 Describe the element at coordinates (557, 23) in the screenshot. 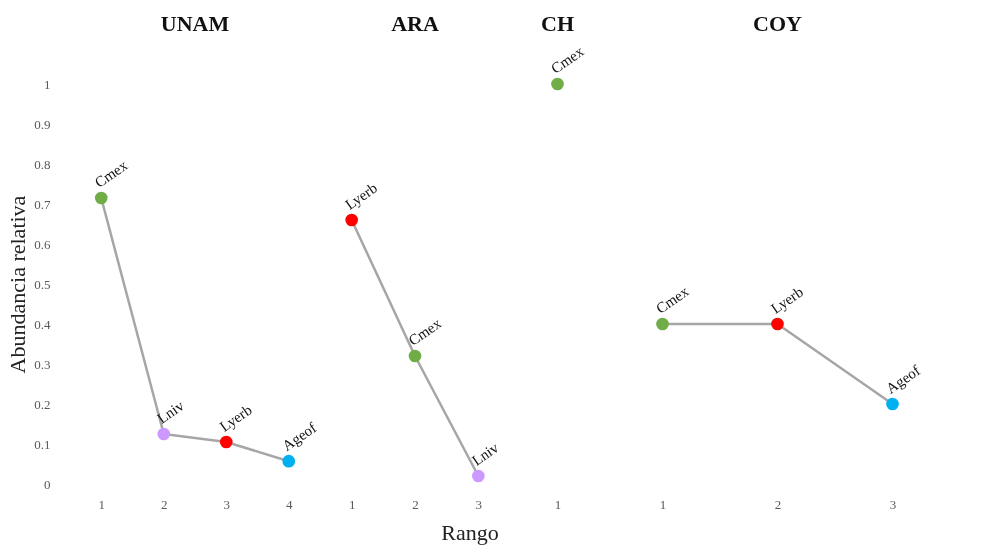

I see `chart-title: CH` at that location.